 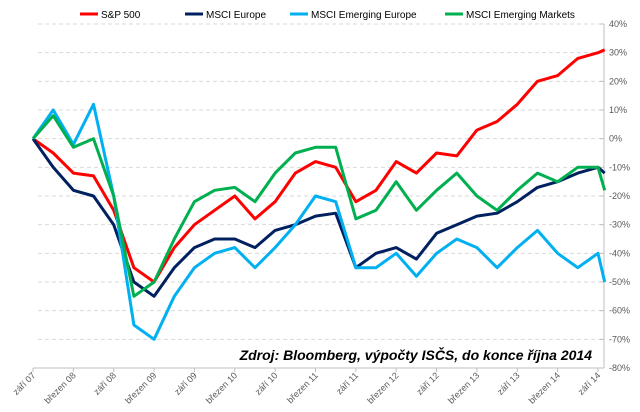 What do you see at coordinates (619, 311) in the screenshot?
I see `y-tick-label: -60%` at bounding box center [619, 311].